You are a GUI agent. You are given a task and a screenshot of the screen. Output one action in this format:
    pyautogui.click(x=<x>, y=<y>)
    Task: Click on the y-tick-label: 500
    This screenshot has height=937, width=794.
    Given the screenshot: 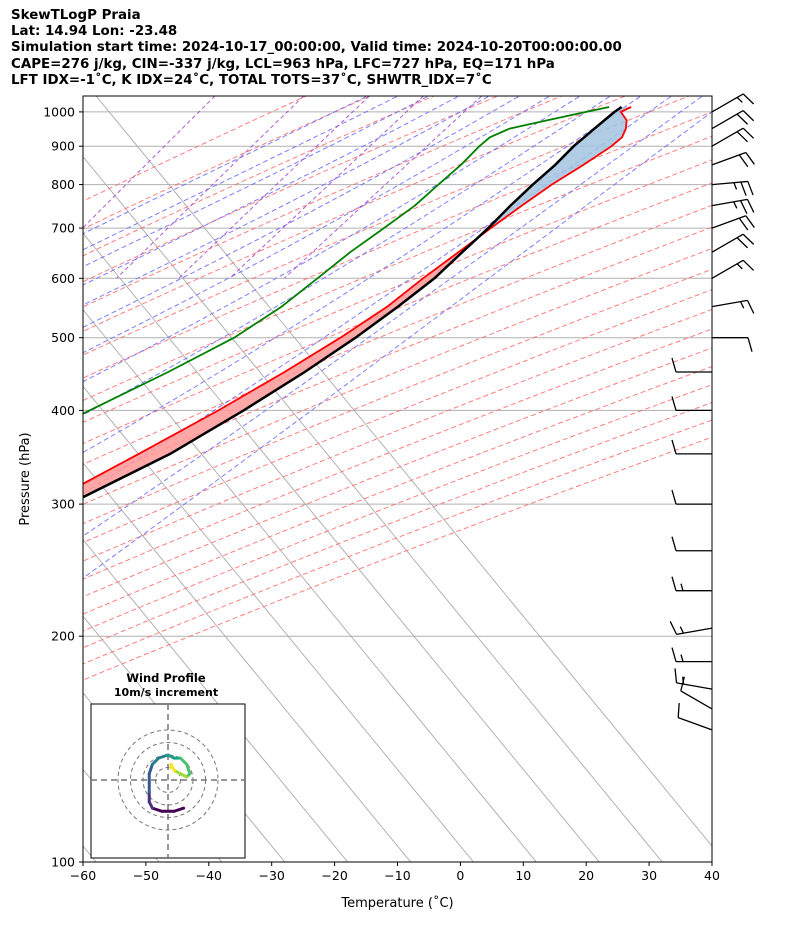 What is the action you would take?
    pyautogui.click(x=63, y=337)
    